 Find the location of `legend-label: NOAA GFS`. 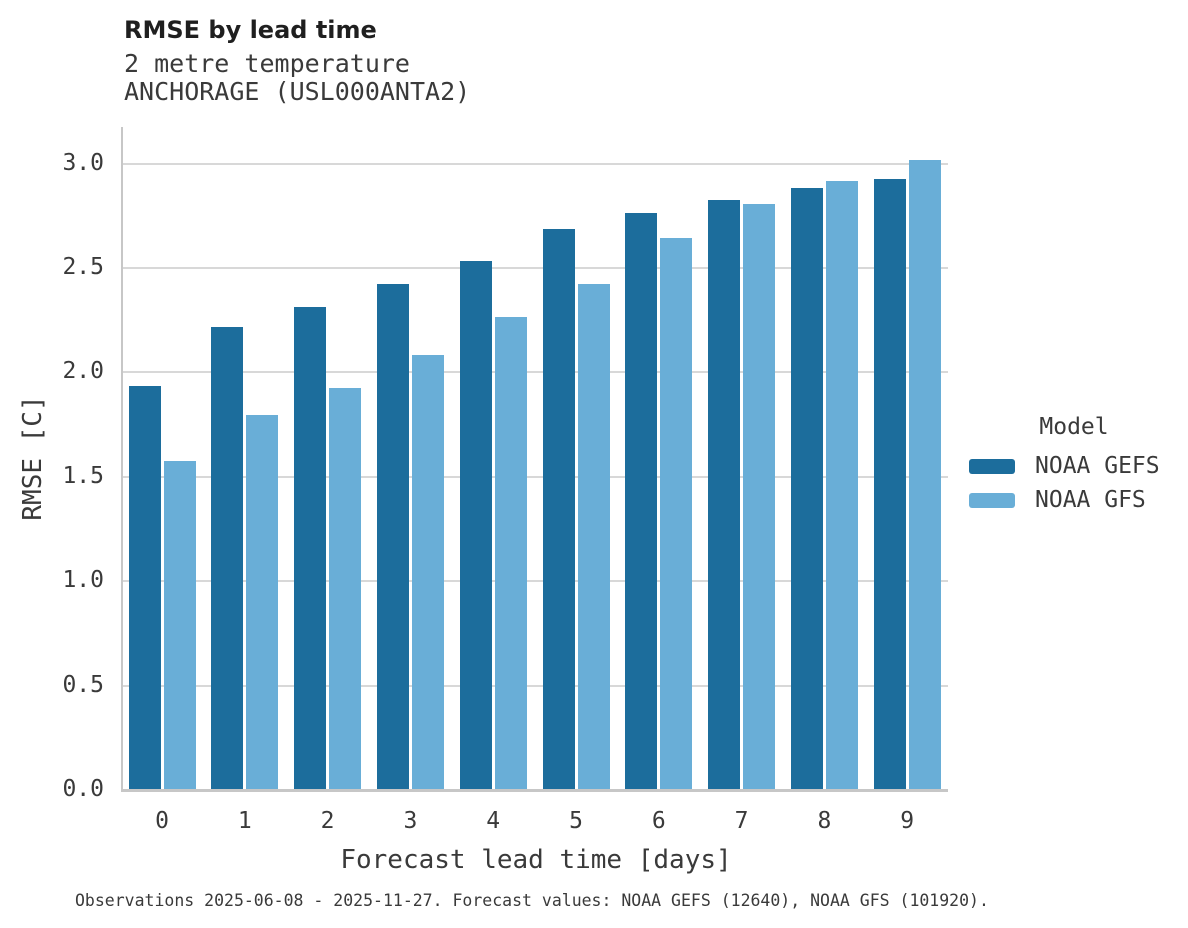

legend-label: NOAA GFS is located at coordinates (1090, 500).